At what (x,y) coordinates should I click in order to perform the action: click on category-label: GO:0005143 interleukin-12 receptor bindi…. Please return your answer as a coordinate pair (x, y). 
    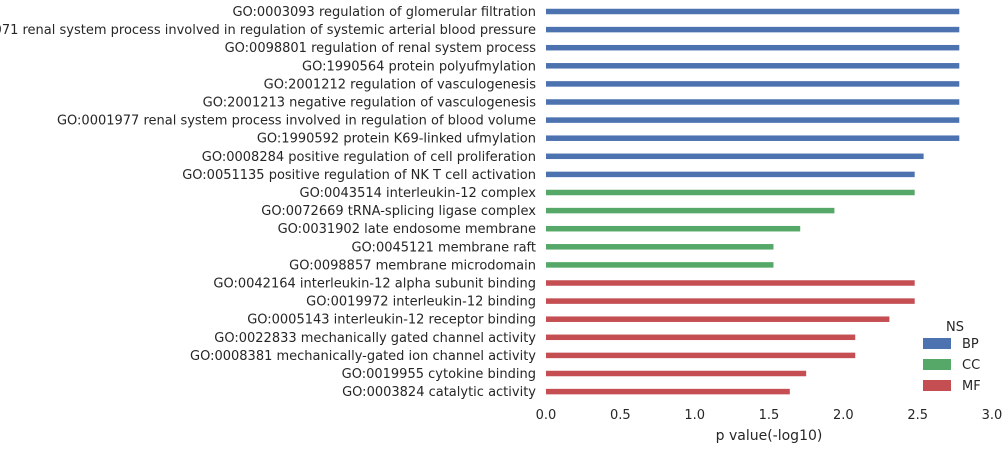
    Looking at the image, I should click on (391, 320).